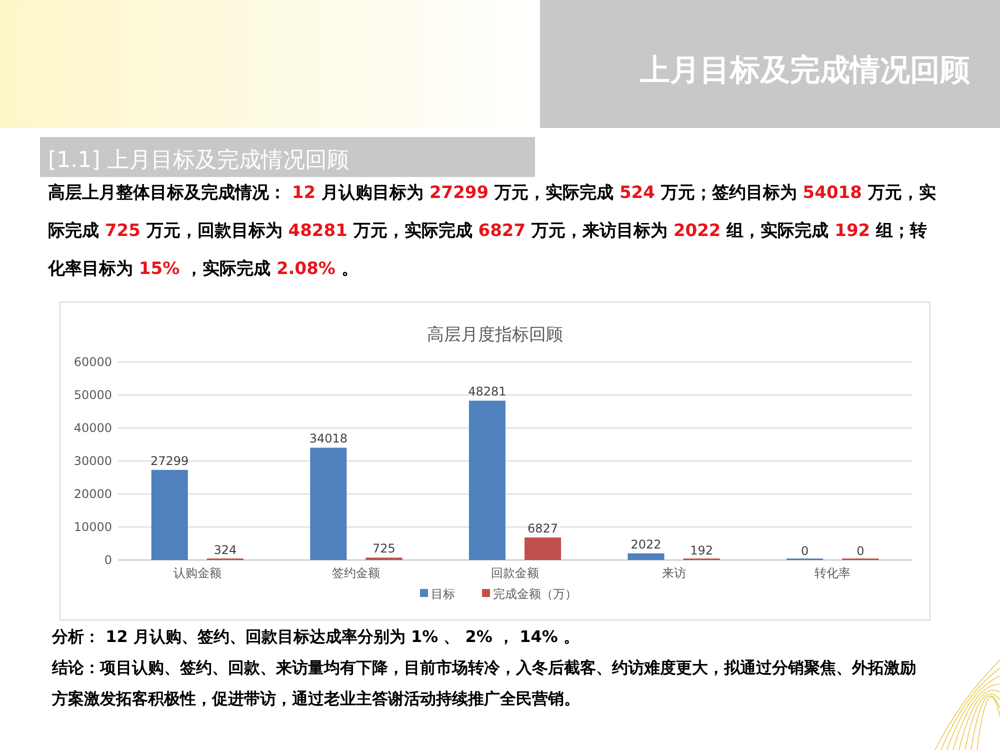 The width and height of the screenshot is (1000, 750). Describe the element at coordinates (356, 573) in the screenshot. I see `x-tick-label: 签约金额` at that location.